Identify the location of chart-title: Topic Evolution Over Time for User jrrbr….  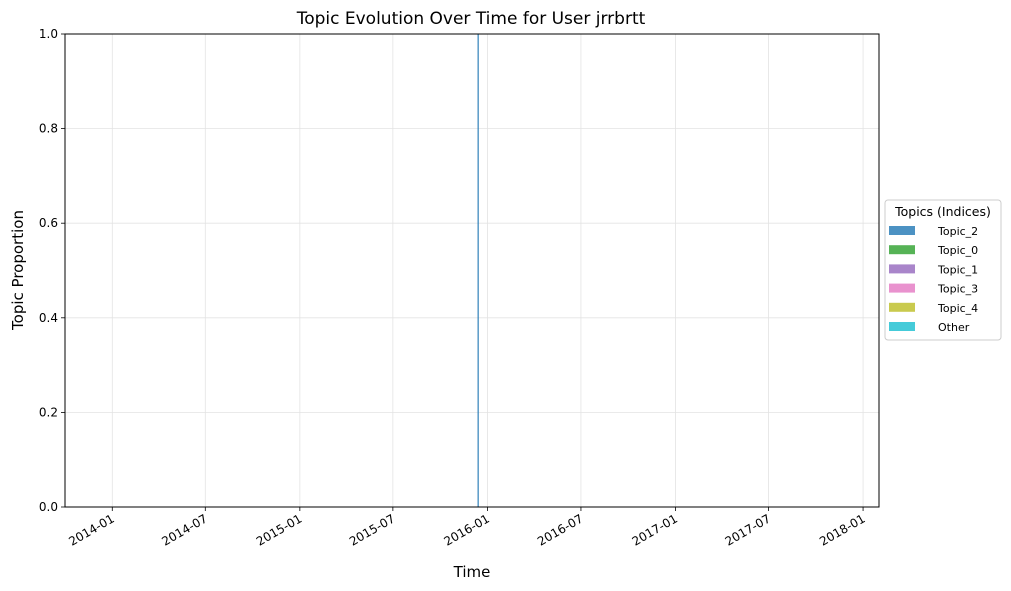
(471, 19).